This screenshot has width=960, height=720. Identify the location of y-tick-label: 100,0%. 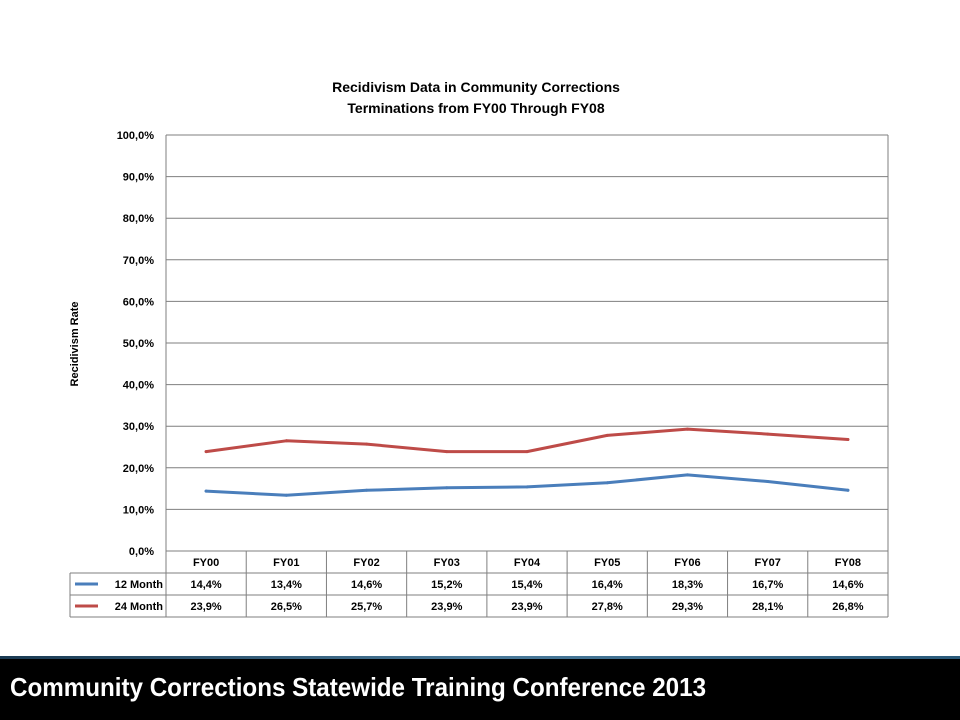
(136, 136).